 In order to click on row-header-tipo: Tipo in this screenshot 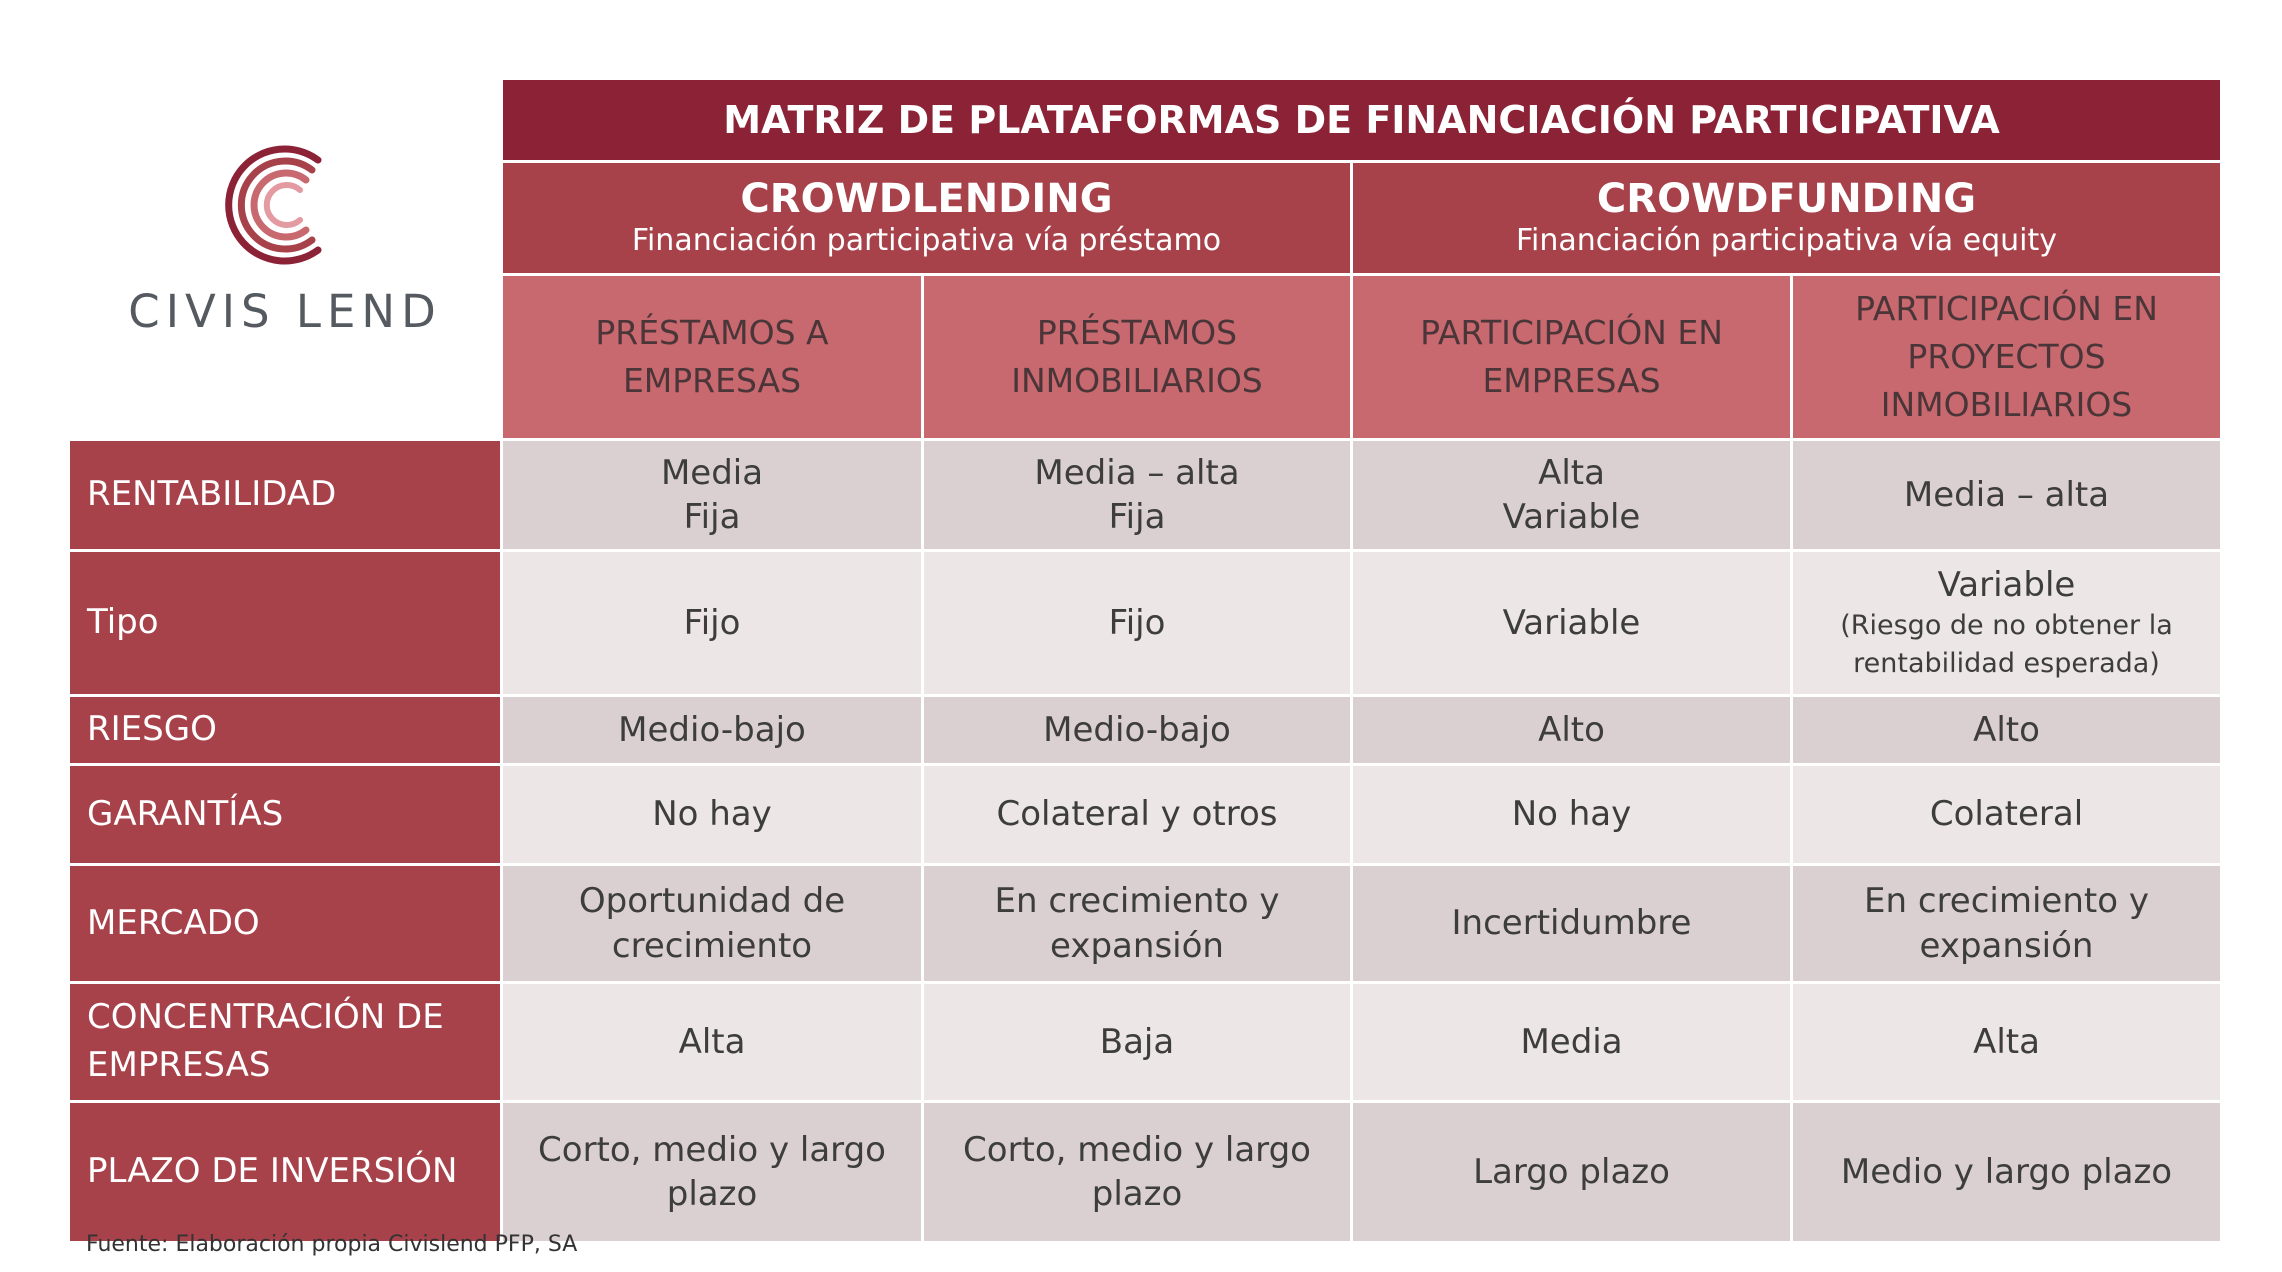, I will do `click(285, 623)`.